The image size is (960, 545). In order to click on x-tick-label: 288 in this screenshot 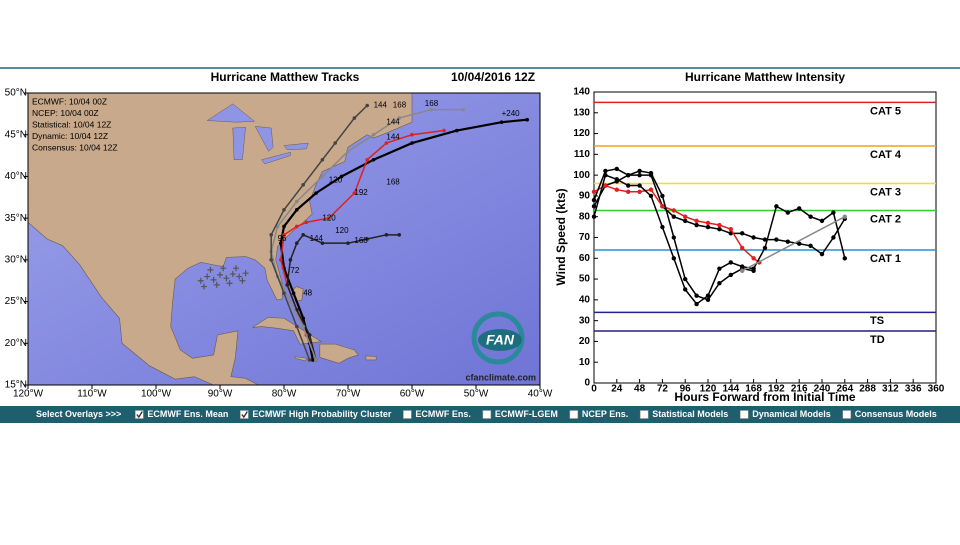, I will do `click(867, 389)`.